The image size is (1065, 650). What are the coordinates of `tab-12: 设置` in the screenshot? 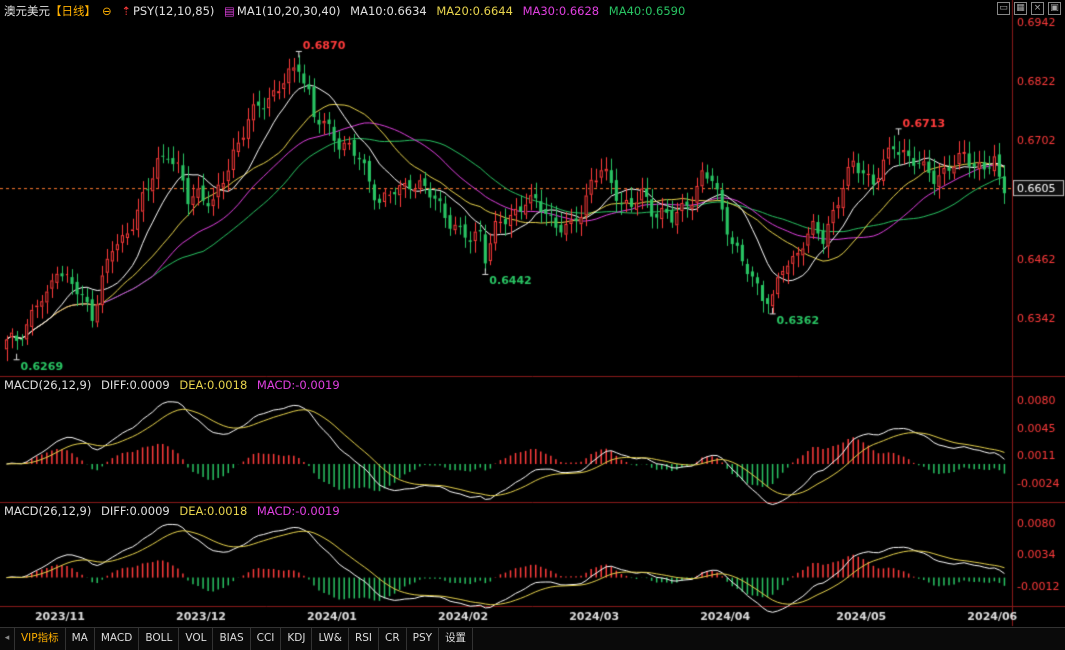 It's located at (456, 639).